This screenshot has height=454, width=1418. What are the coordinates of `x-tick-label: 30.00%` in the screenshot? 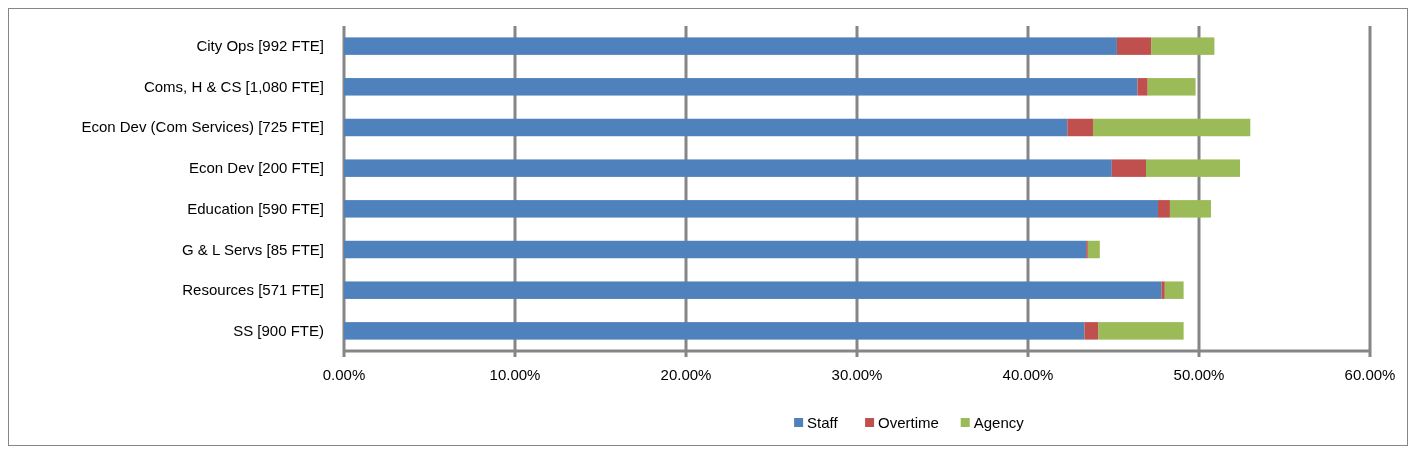 It's located at (857, 374).